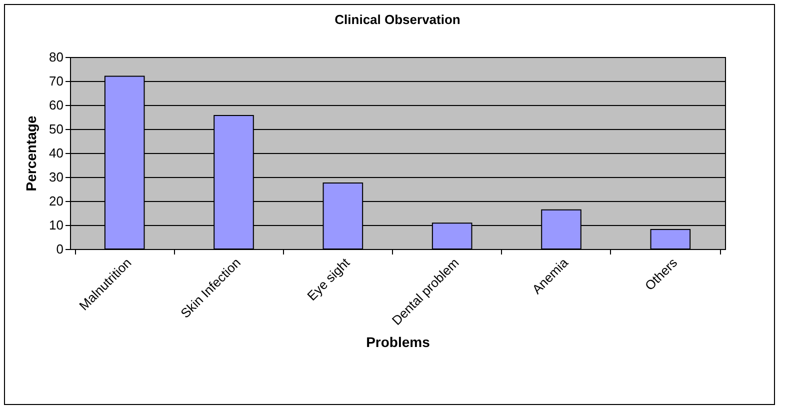  What do you see at coordinates (56, 225) in the screenshot?
I see `y-tick-label: 10` at bounding box center [56, 225].